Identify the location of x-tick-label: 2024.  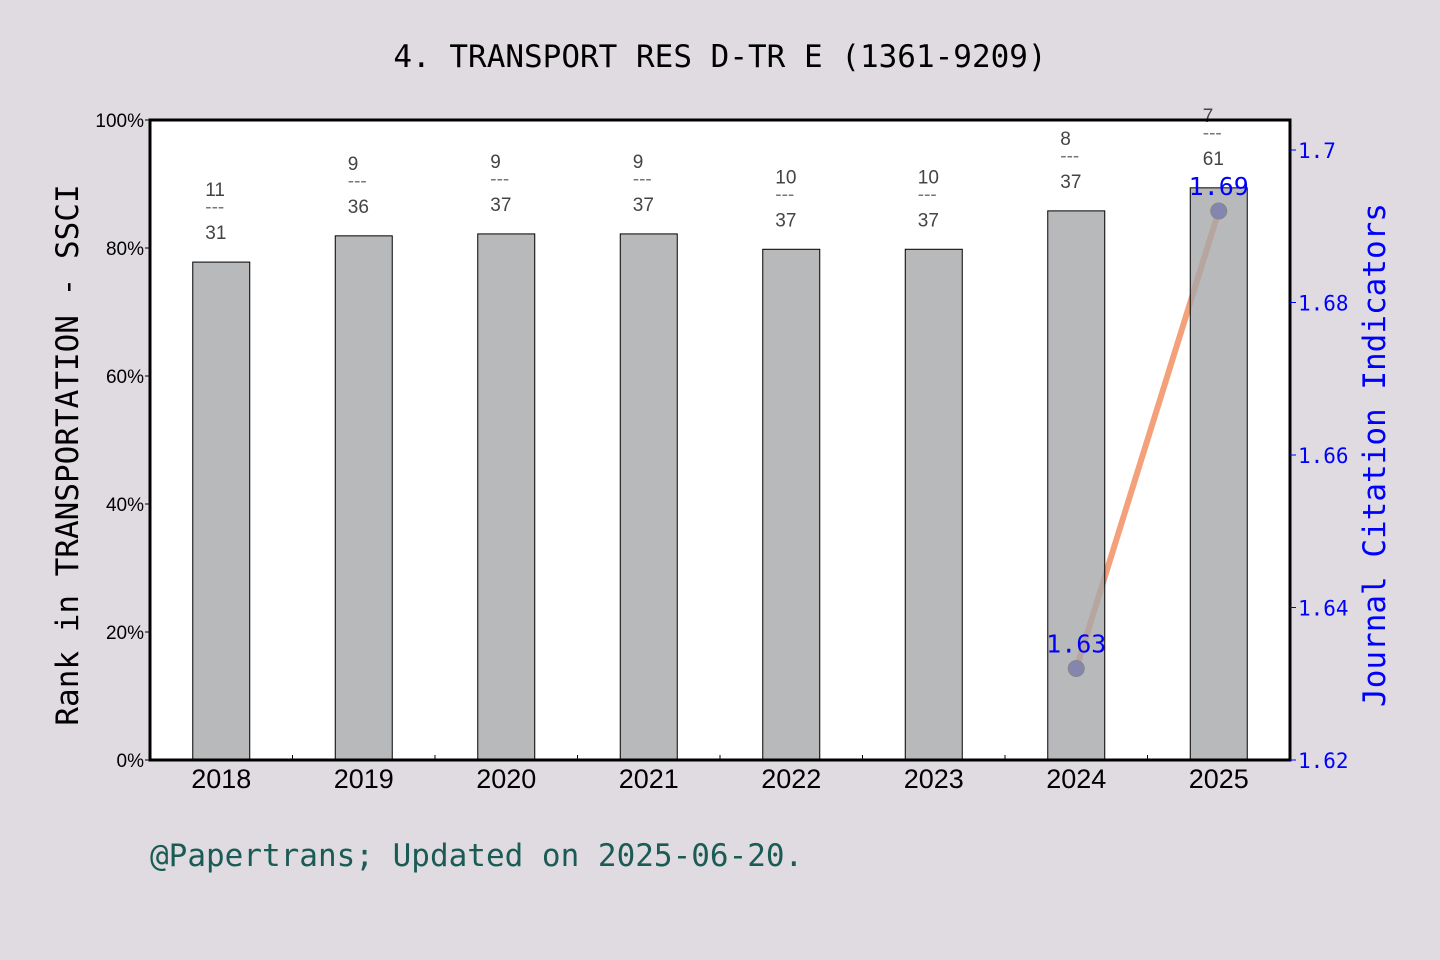
(1076, 779).